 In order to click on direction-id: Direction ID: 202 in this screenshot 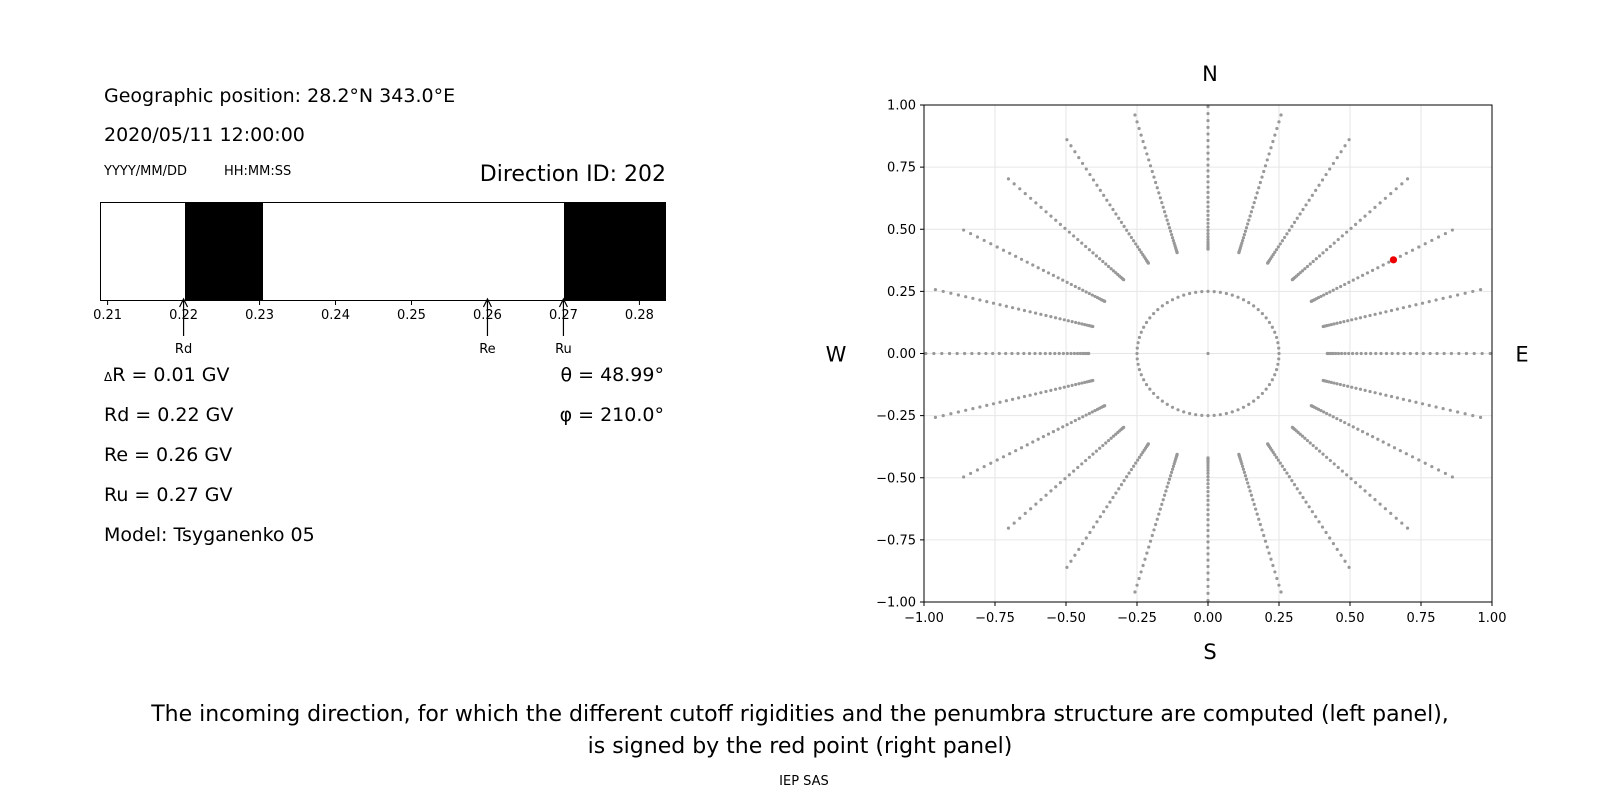, I will do `click(572, 174)`.